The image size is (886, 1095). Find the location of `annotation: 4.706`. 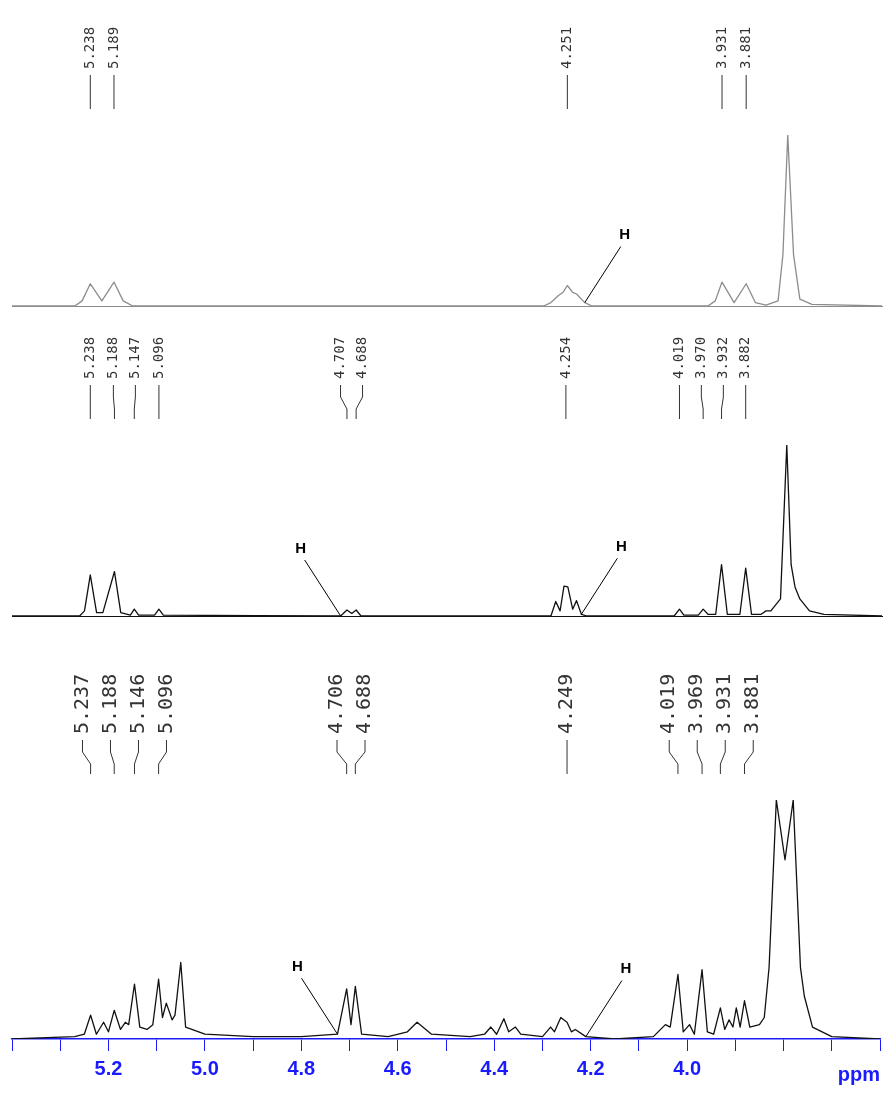

annotation: 4.706 is located at coordinates (335, 703).